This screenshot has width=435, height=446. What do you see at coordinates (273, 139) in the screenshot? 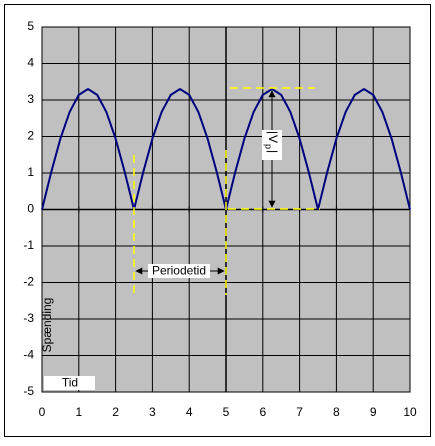
I see `peak-symbol: V` at bounding box center [273, 139].